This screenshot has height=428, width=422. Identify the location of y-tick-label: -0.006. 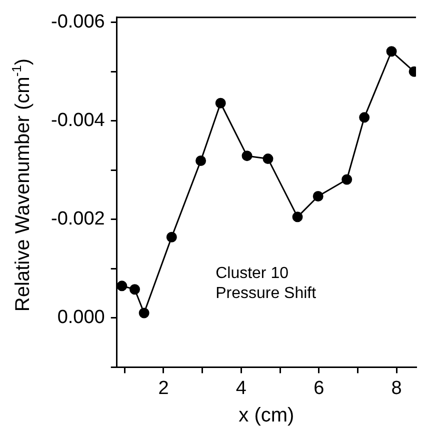
(78, 22).